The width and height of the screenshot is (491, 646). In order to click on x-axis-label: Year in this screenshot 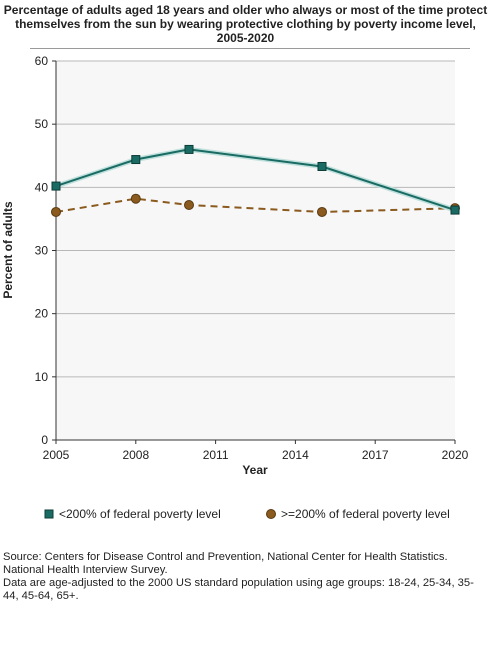, I will do `click(255, 470)`.